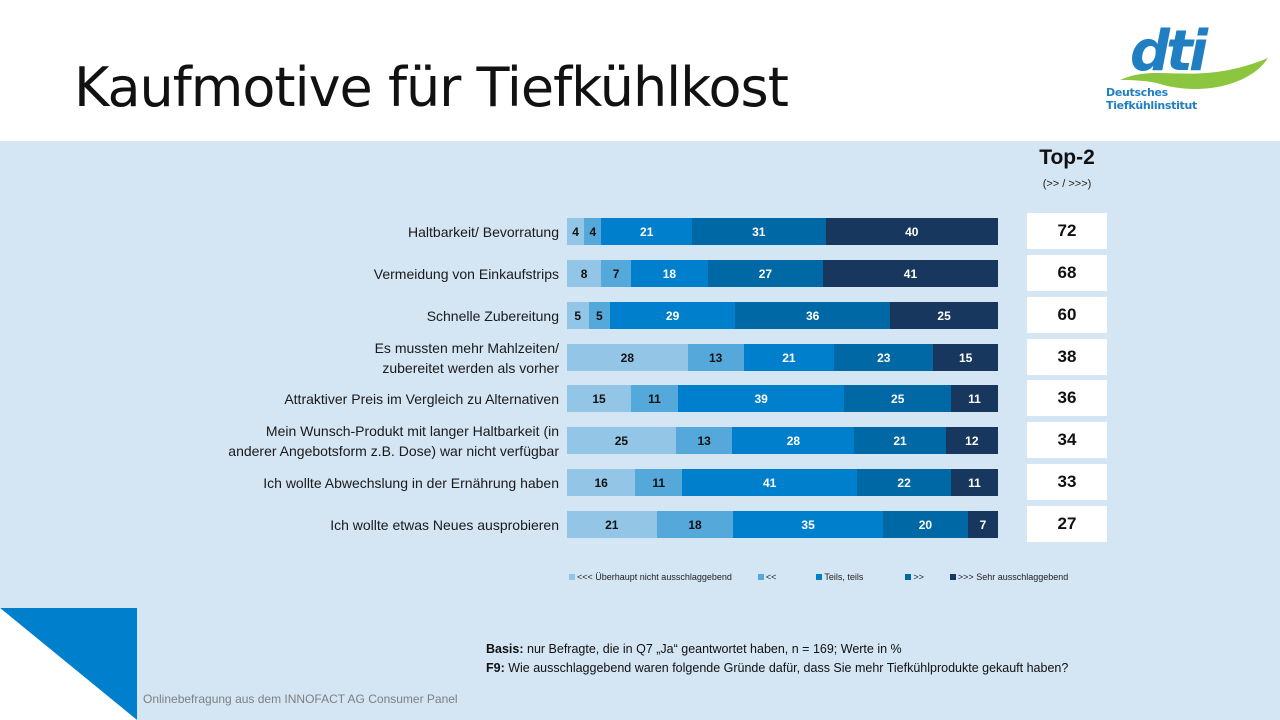  Describe the element at coordinates (965, 357) in the screenshot. I see `data-label: 15` at that location.